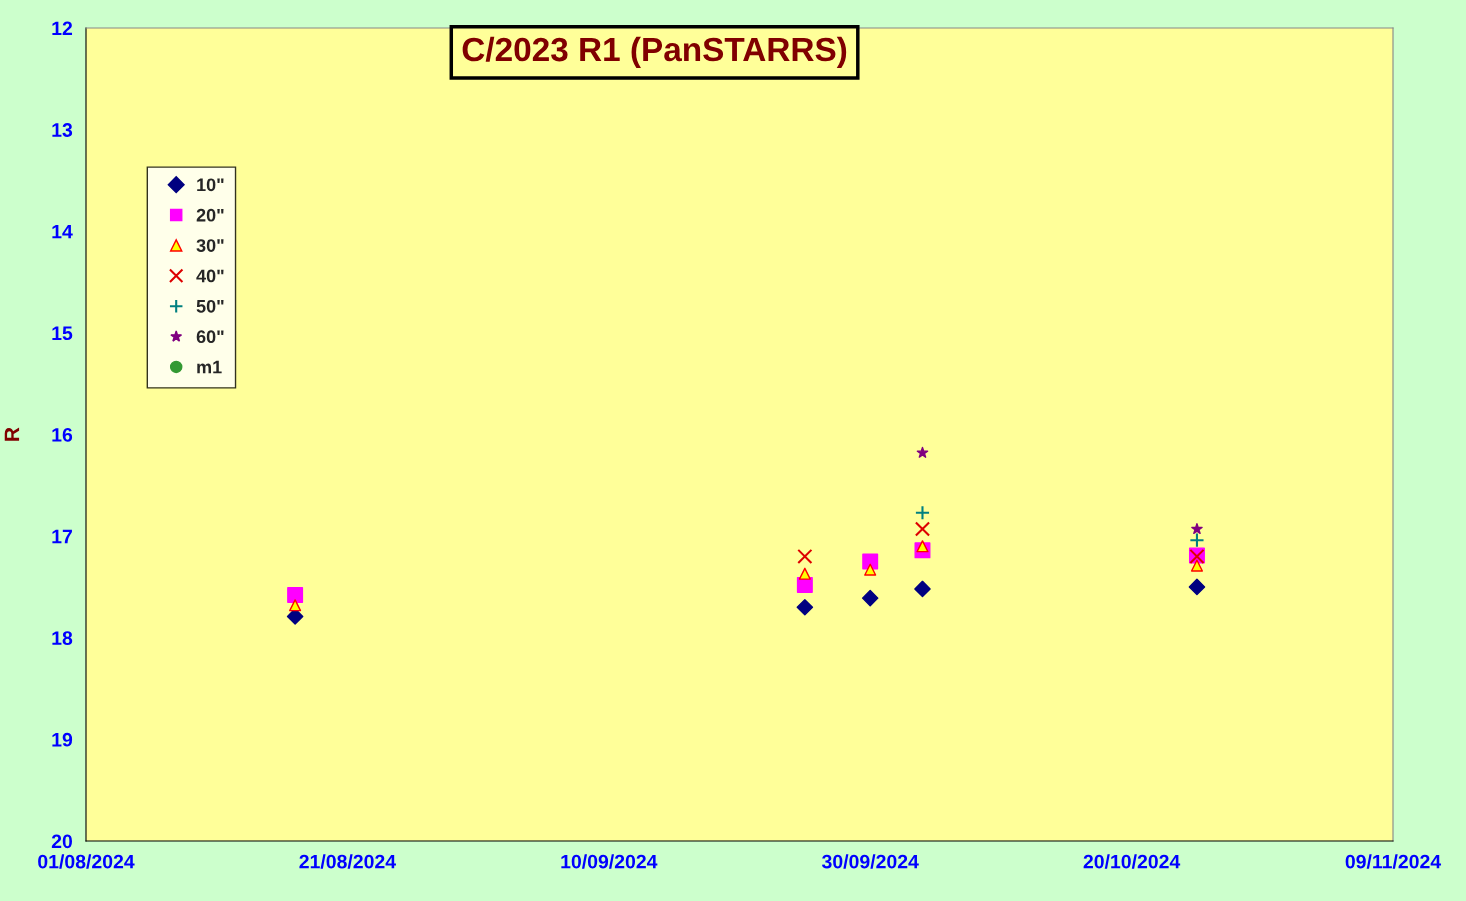  I want to click on legend-label: 20", so click(210, 215).